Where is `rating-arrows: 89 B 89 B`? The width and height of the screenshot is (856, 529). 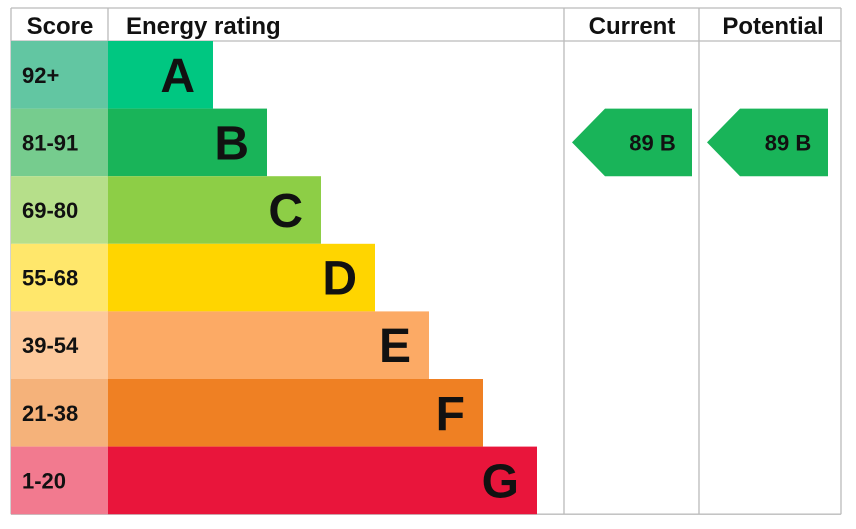 rating-arrows: 89 B 89 B is located at coordinates (700, 142).